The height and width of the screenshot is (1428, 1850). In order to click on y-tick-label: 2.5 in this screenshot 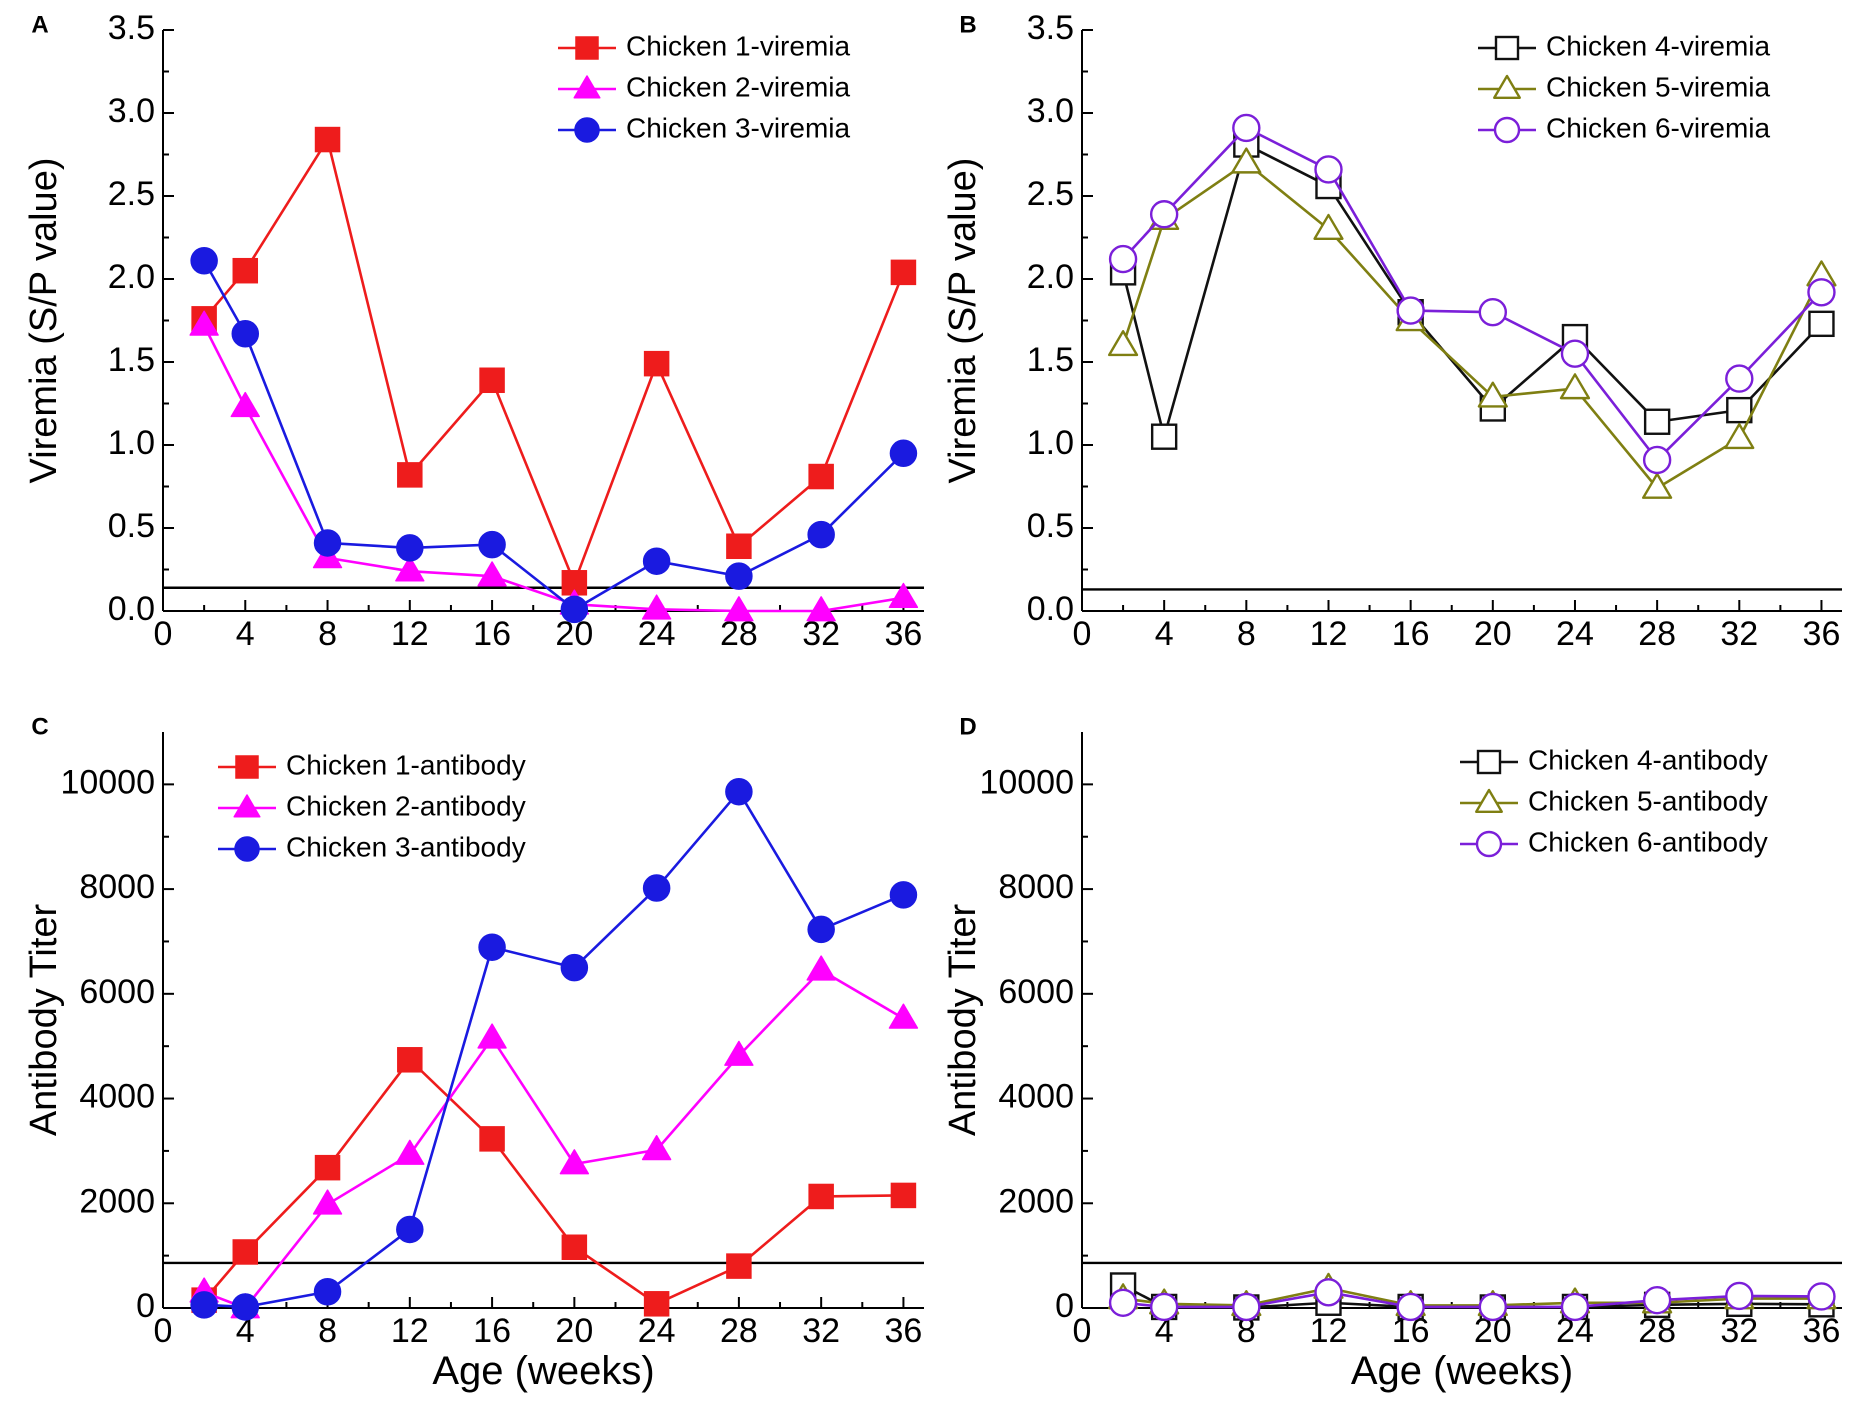, I will do `click(1050, 194)`.